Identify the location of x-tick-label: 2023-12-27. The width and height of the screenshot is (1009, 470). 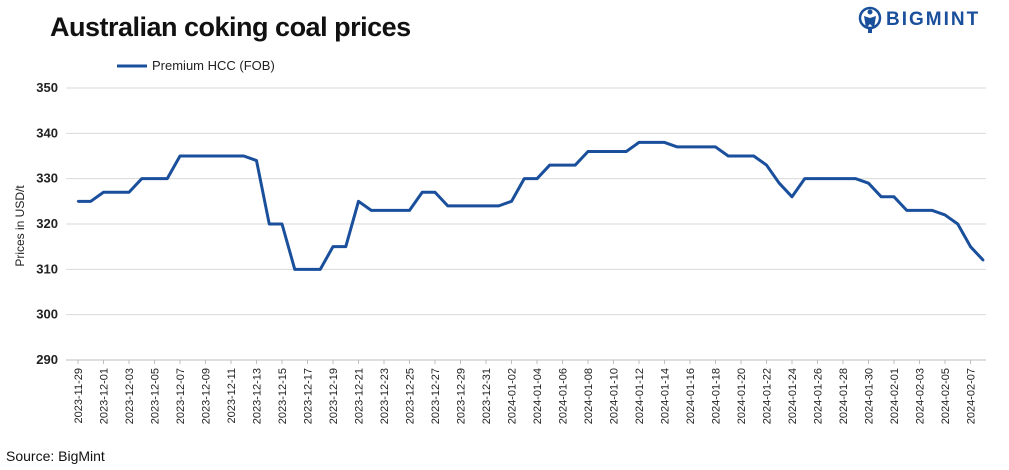
(436, 396).